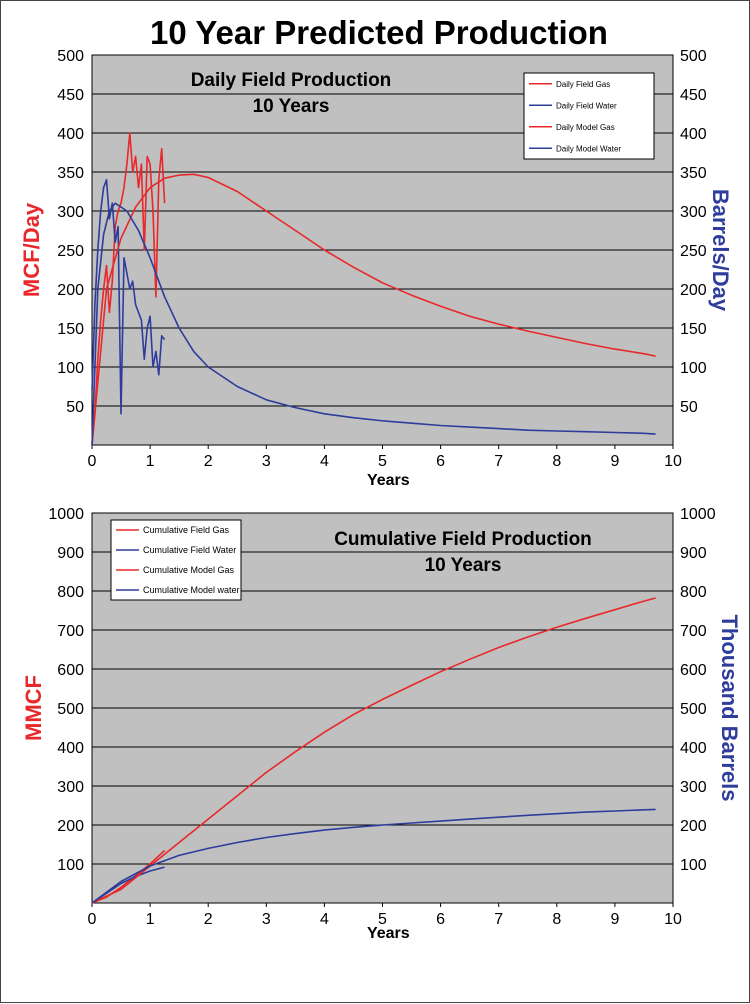 The image size is (750, 1004). What do you see at coordinates (693, 329) in the screenshot?
I see `y-tick-right: 150` at bounding box center [693, 329].